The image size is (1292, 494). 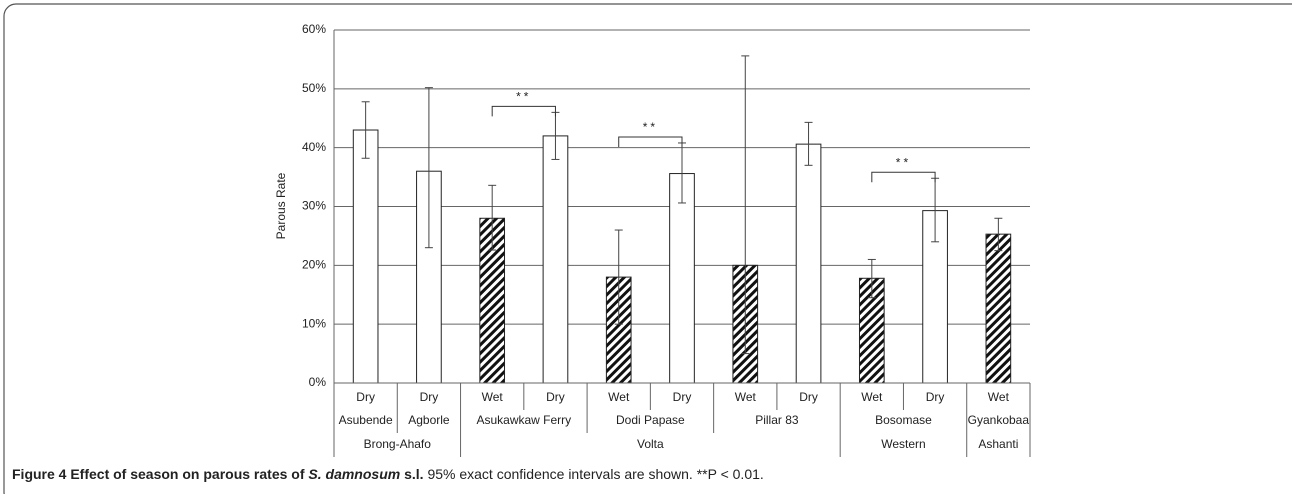 What do you see at coordinates (314, 206) in the screenshot?
I see `y-tick-label: 30%` at bounding box center [314, 206].